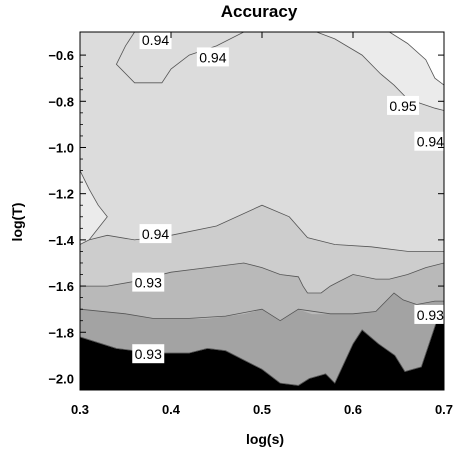 Image resolution: width=453 pixels, height=456 pixels. Describe the element at coordinates (259, 11) in the screenshot. I see `chart-title: Accuracy` at that location.